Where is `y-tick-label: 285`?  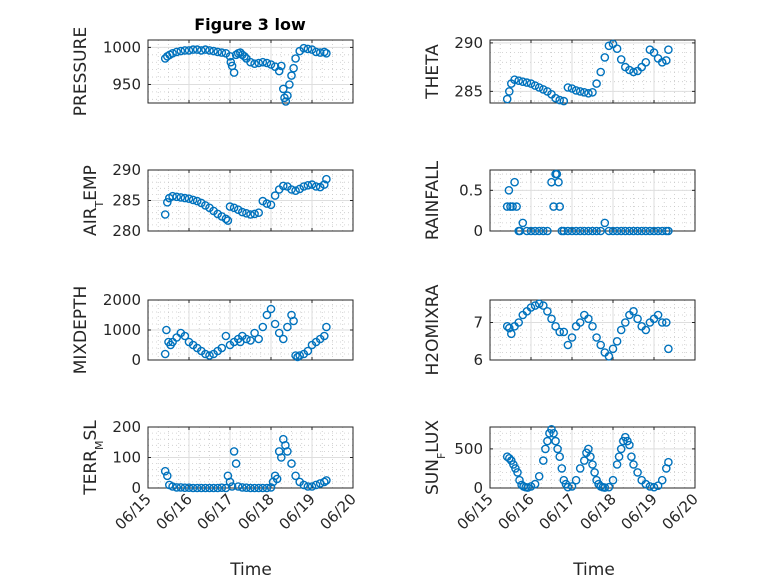
y-tick-label: 285 is located at coordinates (126, 201).